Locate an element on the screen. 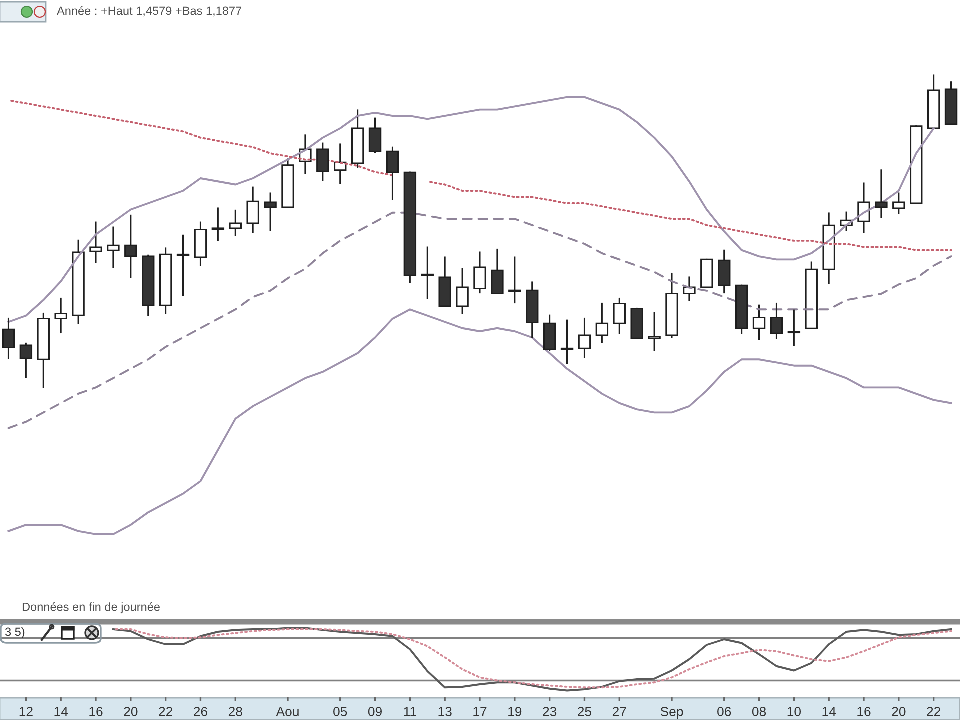 This screenshot has width=960, height=720. x-tick-label: 26 is located at coordinates (201, 711).